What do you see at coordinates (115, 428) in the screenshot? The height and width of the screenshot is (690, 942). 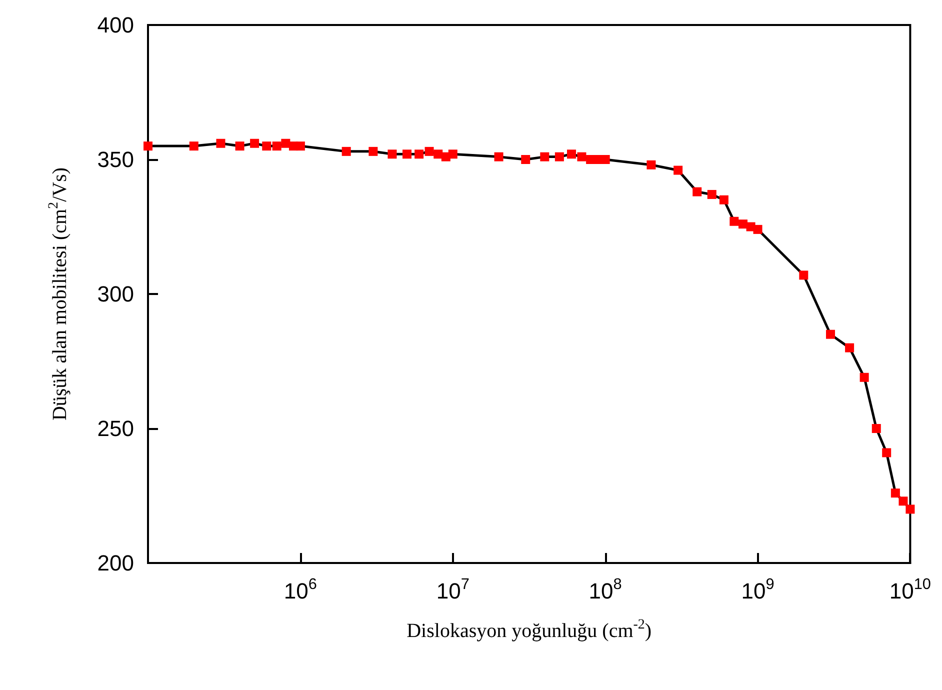 I see `y-tick-label: 250` at bounding box center [115, 428].